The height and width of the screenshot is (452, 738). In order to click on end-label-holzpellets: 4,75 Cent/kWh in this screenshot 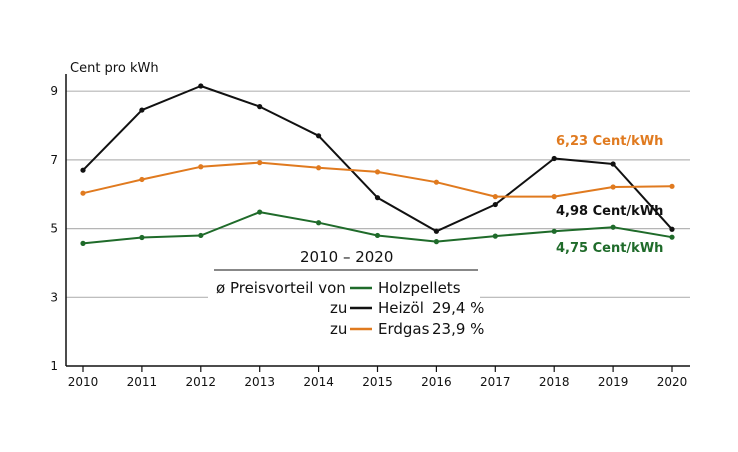, I will do `click(609, 248)`.